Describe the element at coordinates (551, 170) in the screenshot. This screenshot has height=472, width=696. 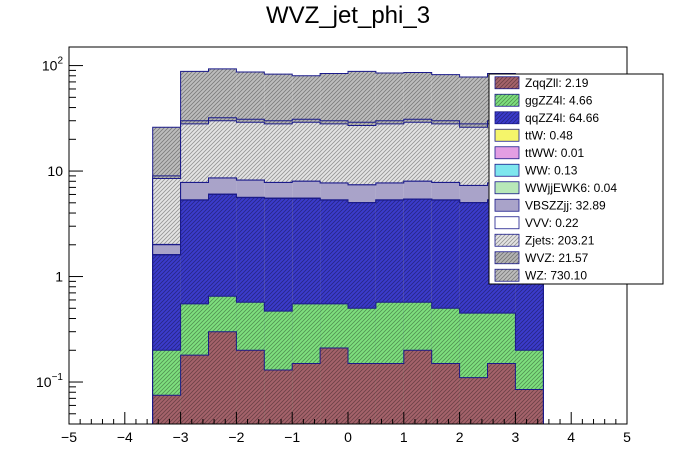
I see `legend-label-ww: WW: 0.13` at that location.